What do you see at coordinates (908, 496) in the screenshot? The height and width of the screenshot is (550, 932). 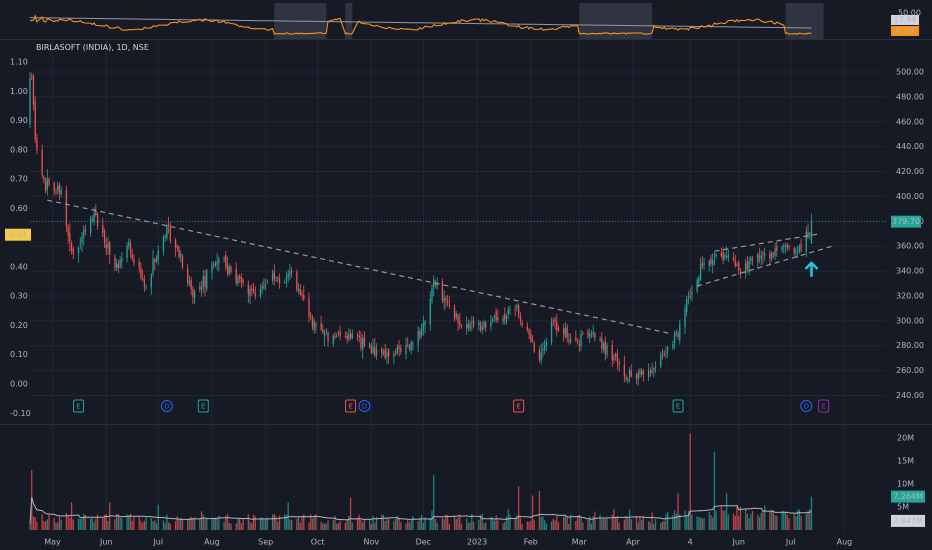 I see `current-volume-label: 7.264M` at bounding box center [908, 496].